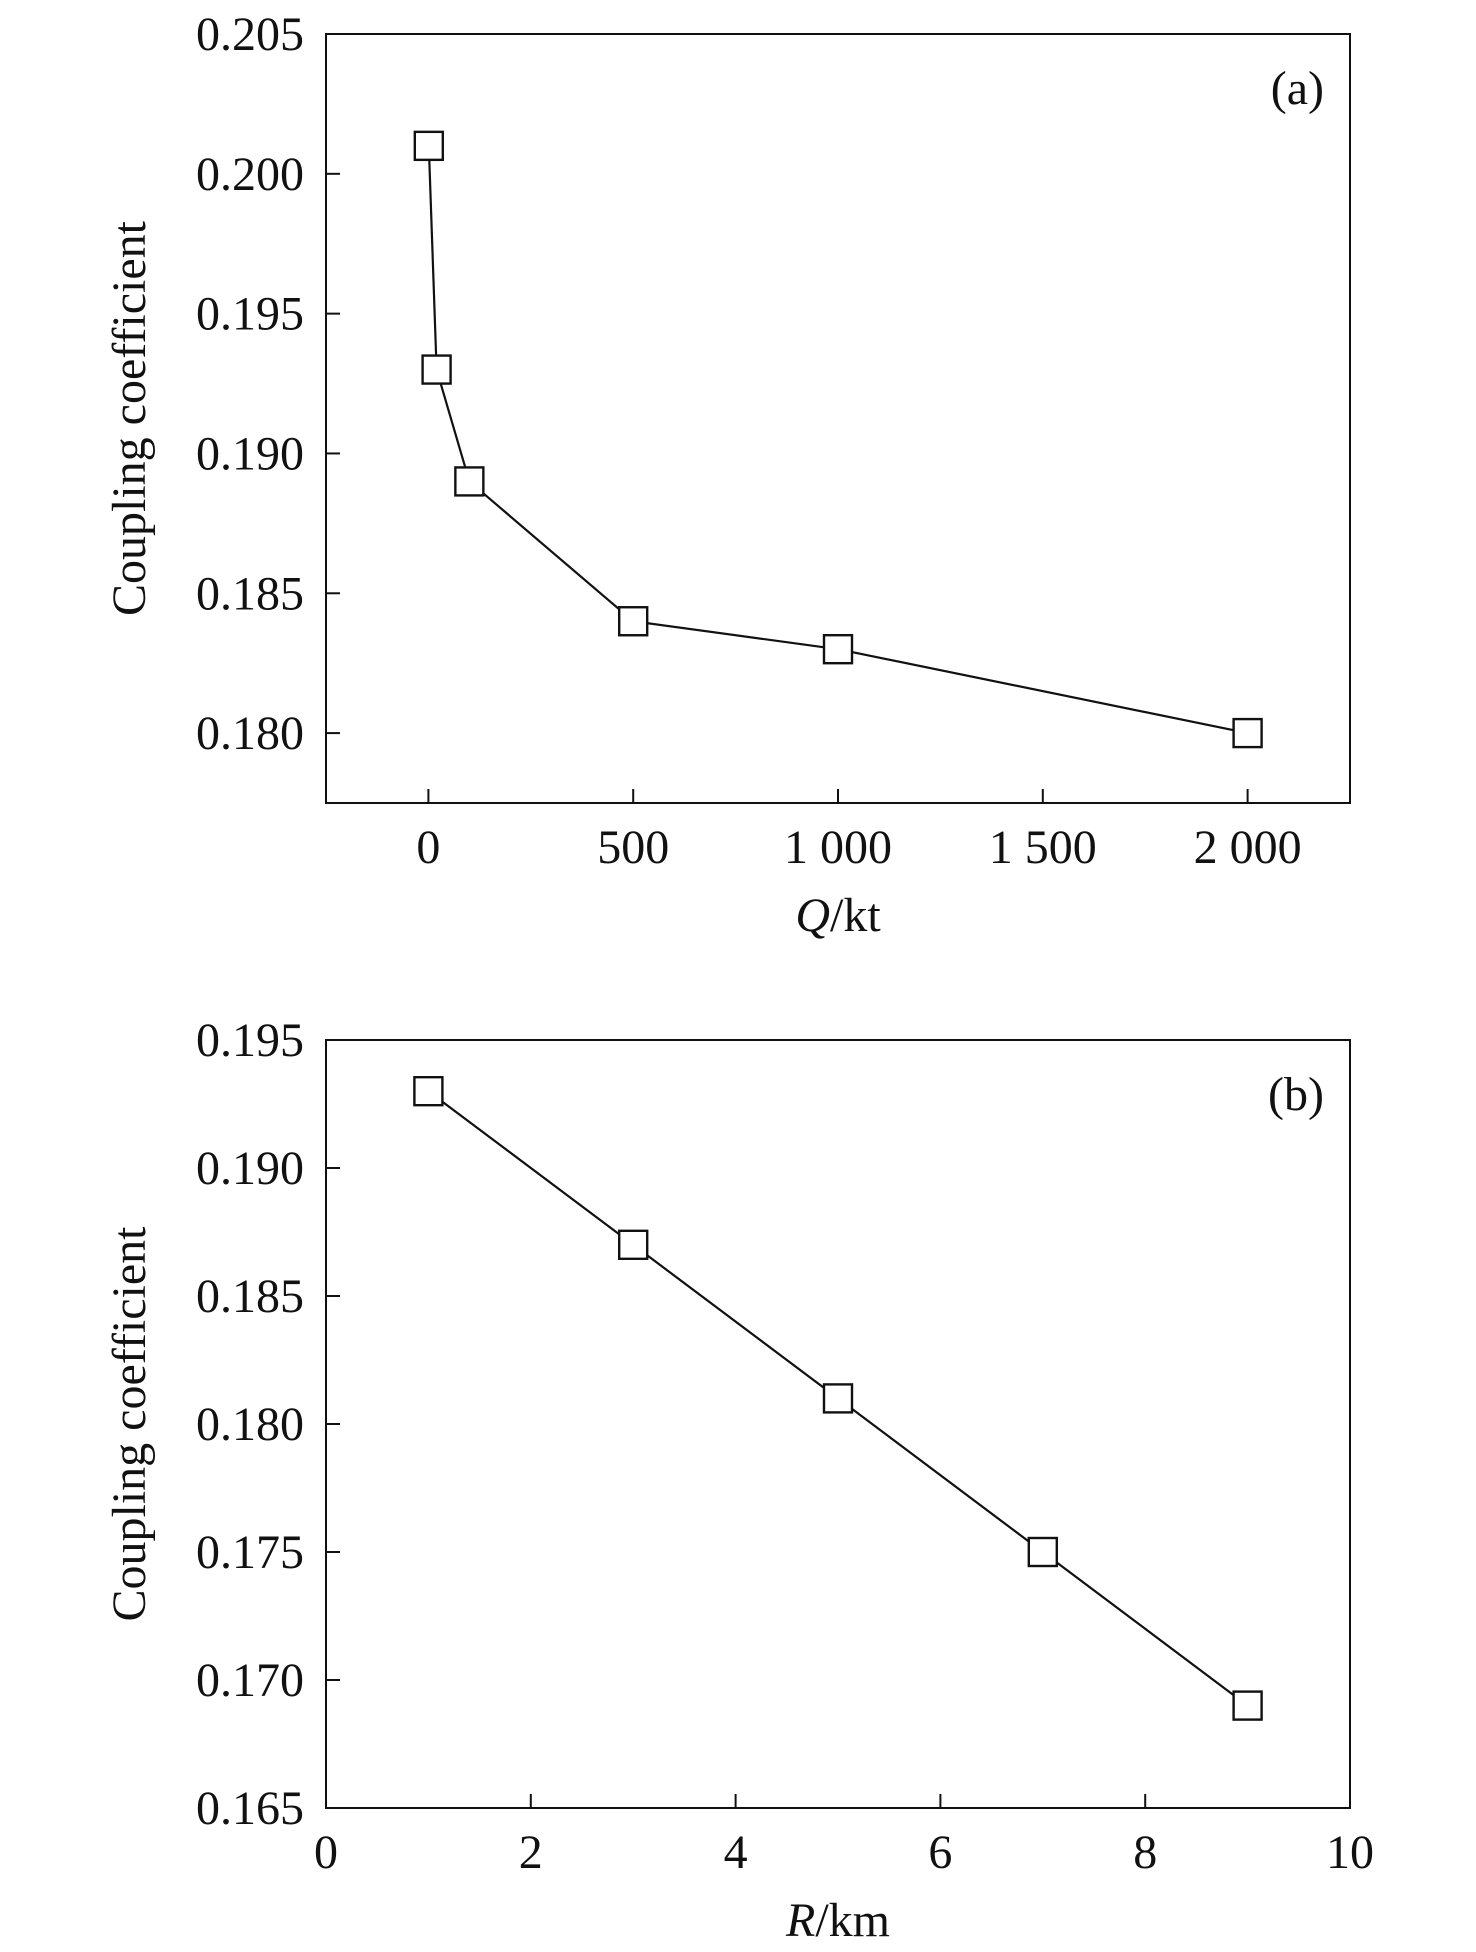  I want to click on y-tick-label: 0.175, so click(250, 1552).